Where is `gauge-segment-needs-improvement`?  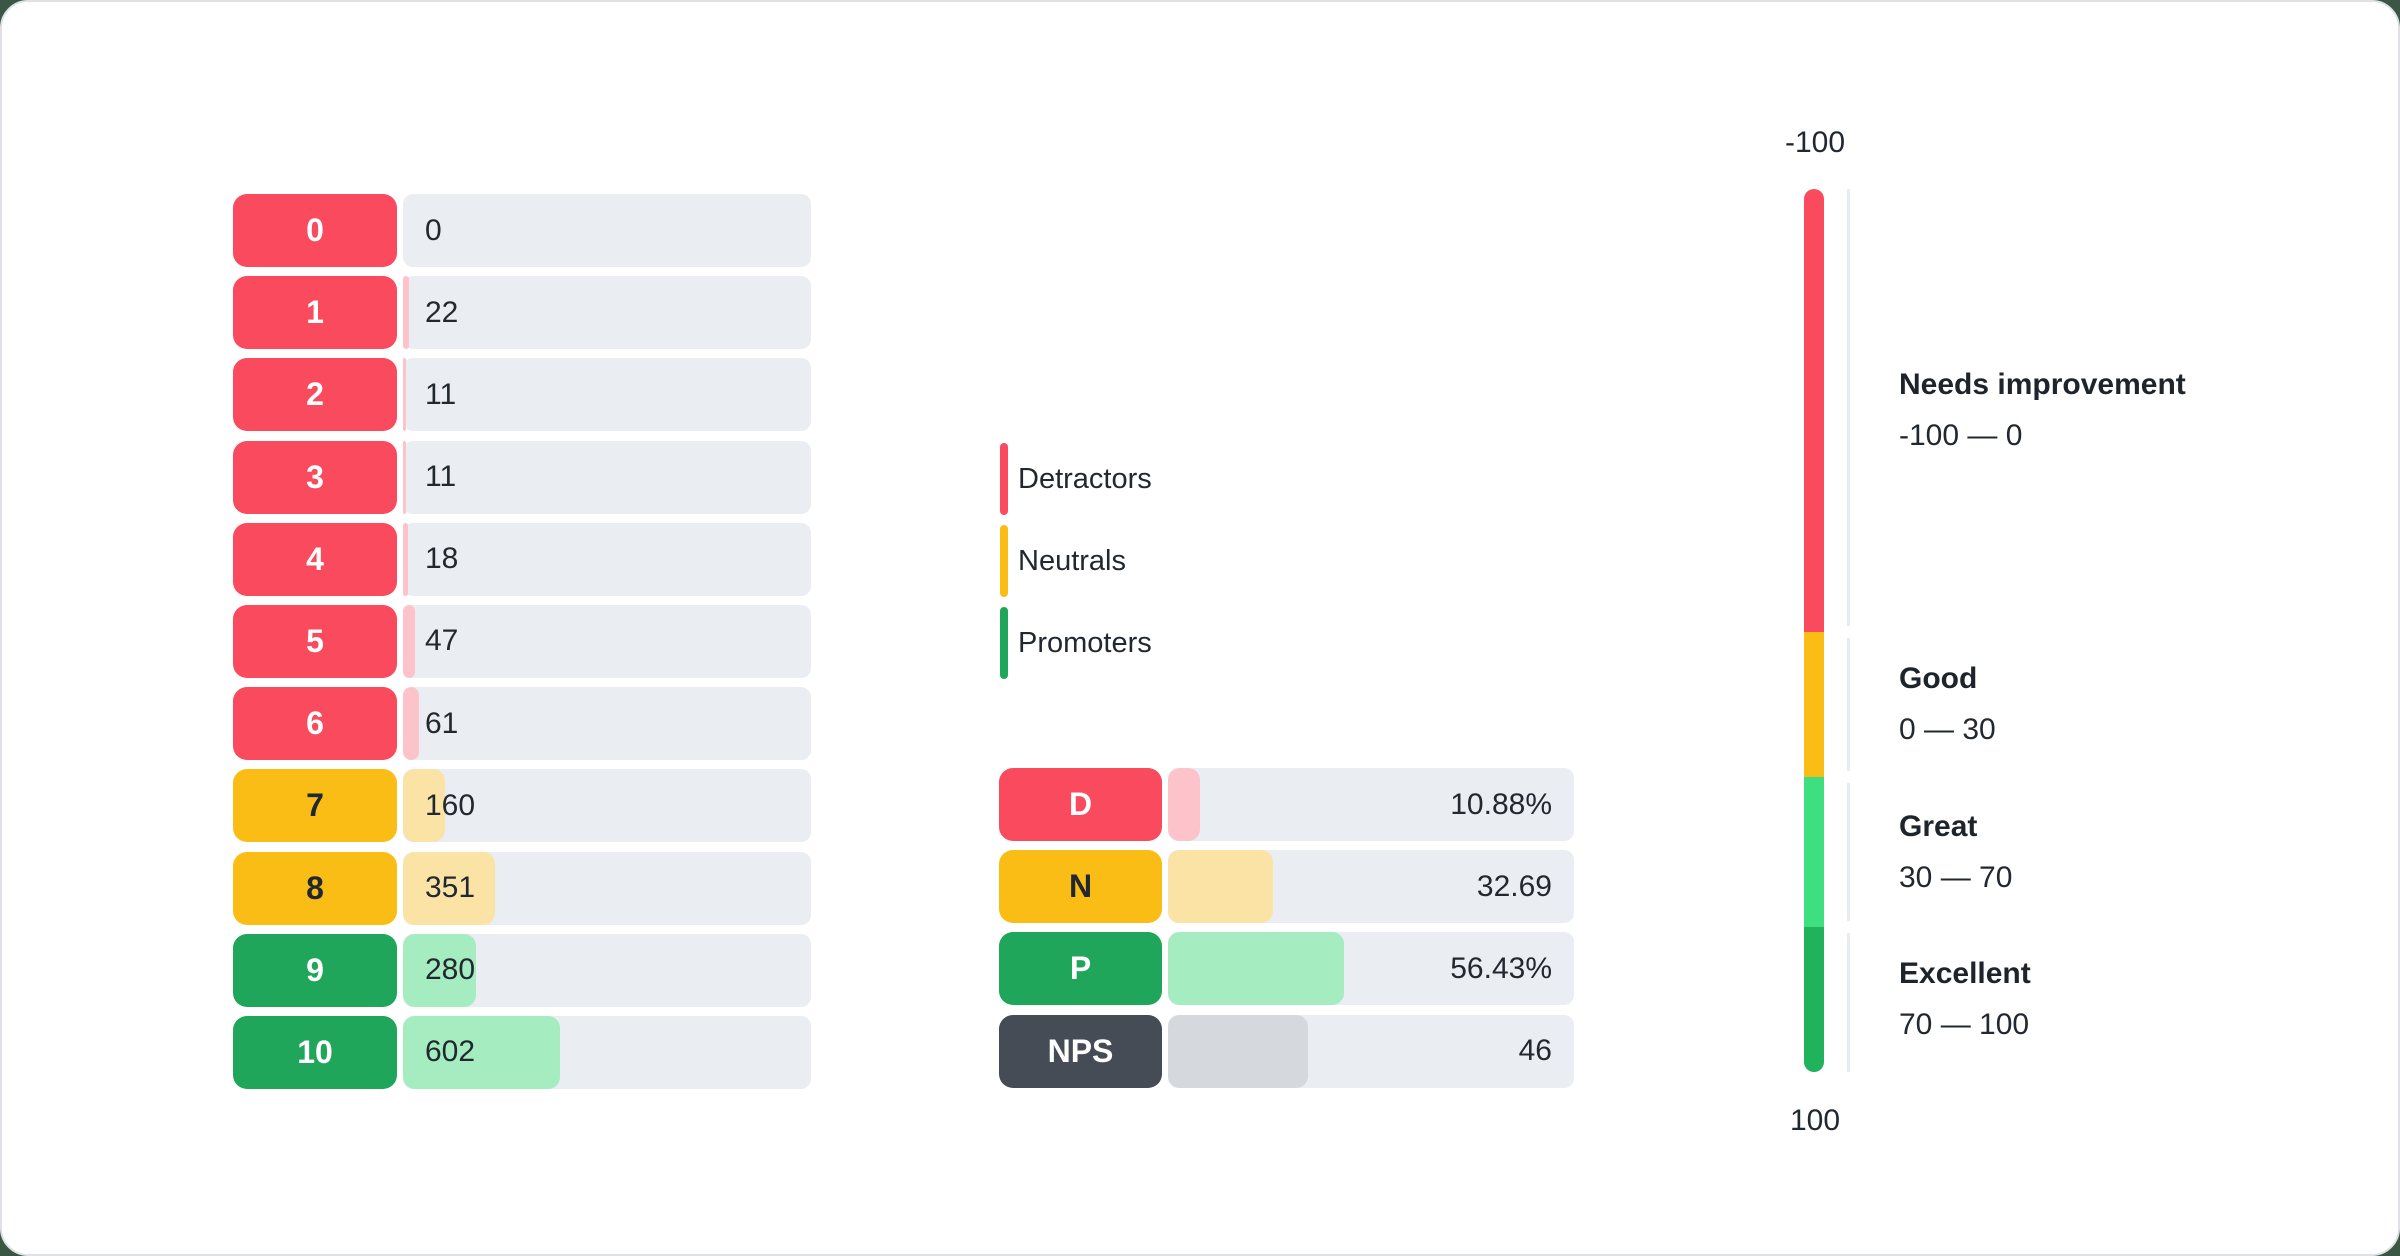
gauge-segment-needs-improvement is located at coordinates (1814, 411).